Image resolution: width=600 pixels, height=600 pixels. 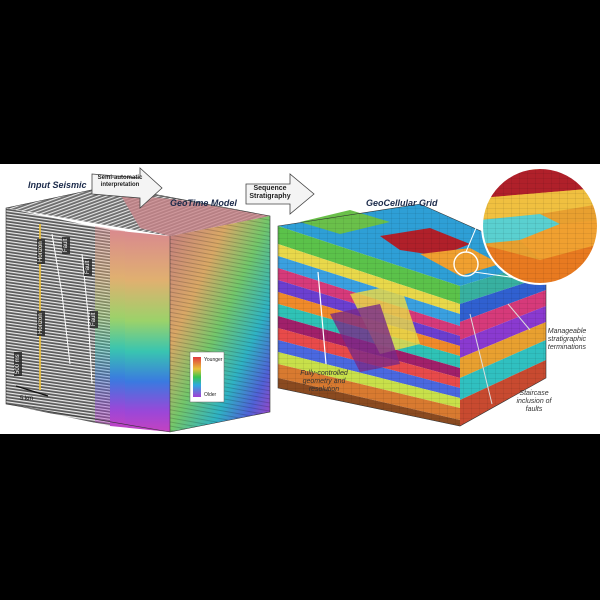 I want to click on legend-top-label: Younger, so click(x=213, y=360).